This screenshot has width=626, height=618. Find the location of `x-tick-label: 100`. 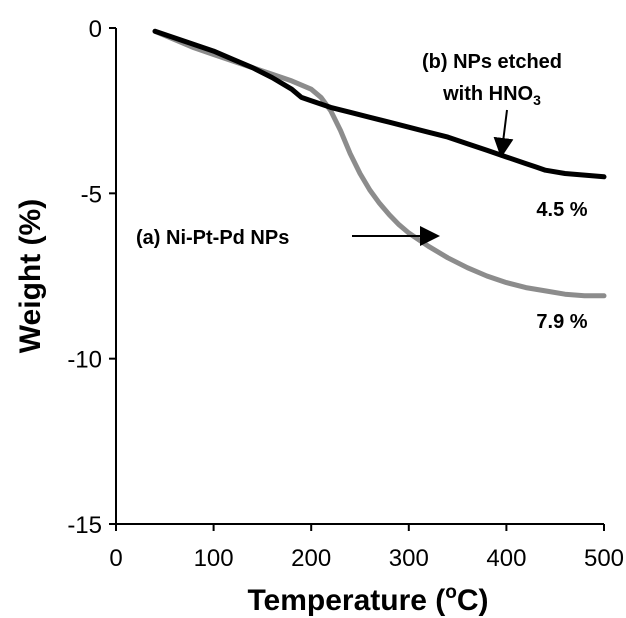

x-tick-label: 100 is located at coordinates (214, 558).